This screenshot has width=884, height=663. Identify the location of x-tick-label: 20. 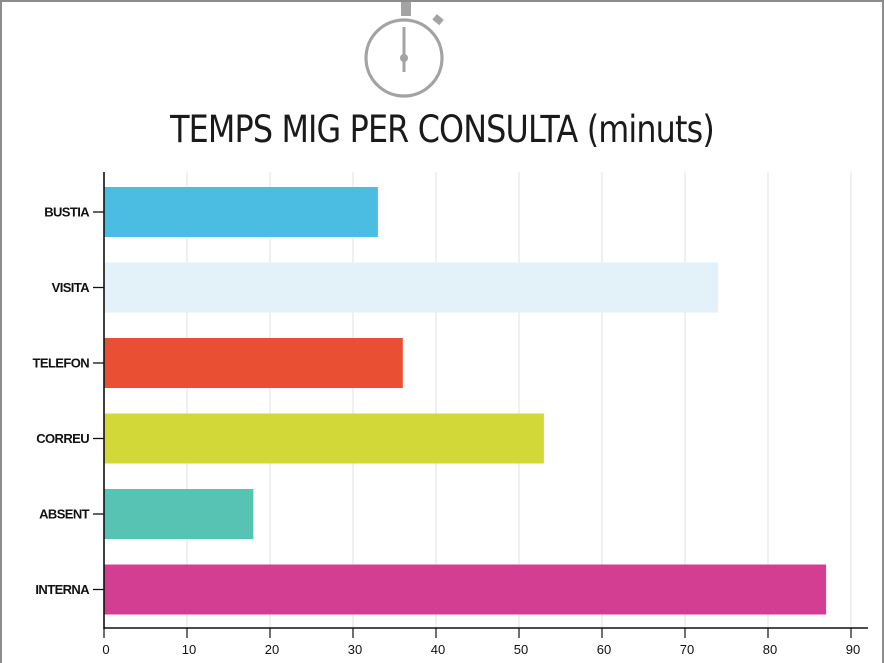
(272, 649).